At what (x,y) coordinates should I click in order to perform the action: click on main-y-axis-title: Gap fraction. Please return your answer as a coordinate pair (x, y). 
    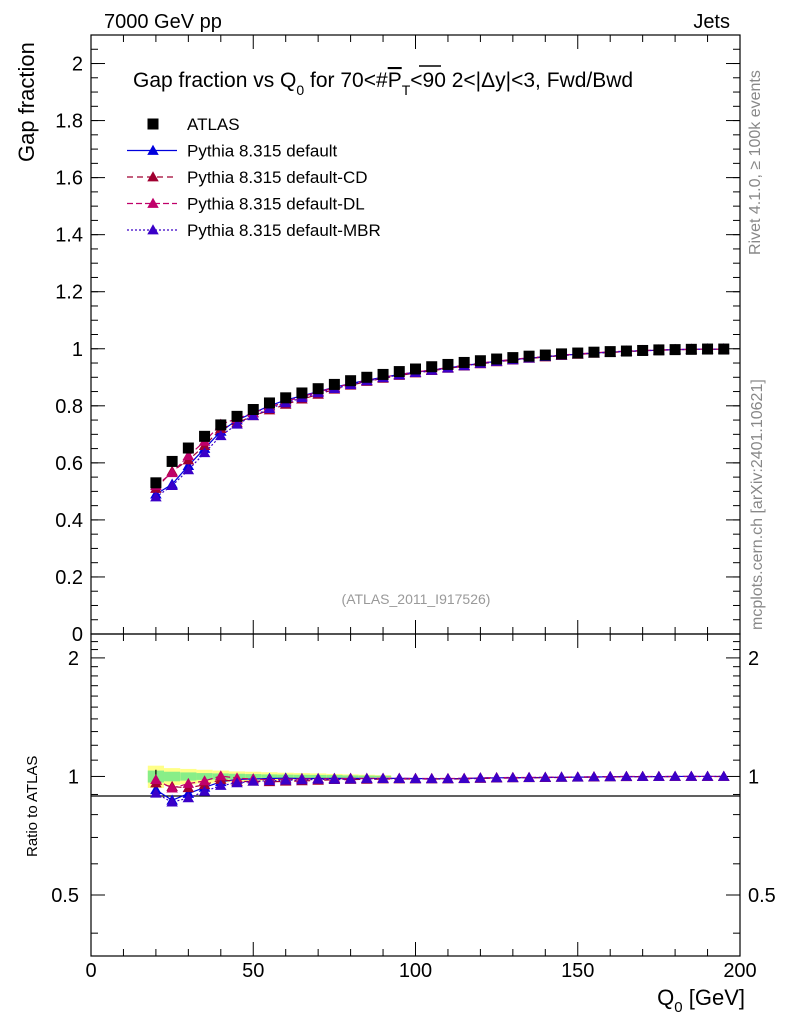
    Looking at the image, I should click on (26, 102).